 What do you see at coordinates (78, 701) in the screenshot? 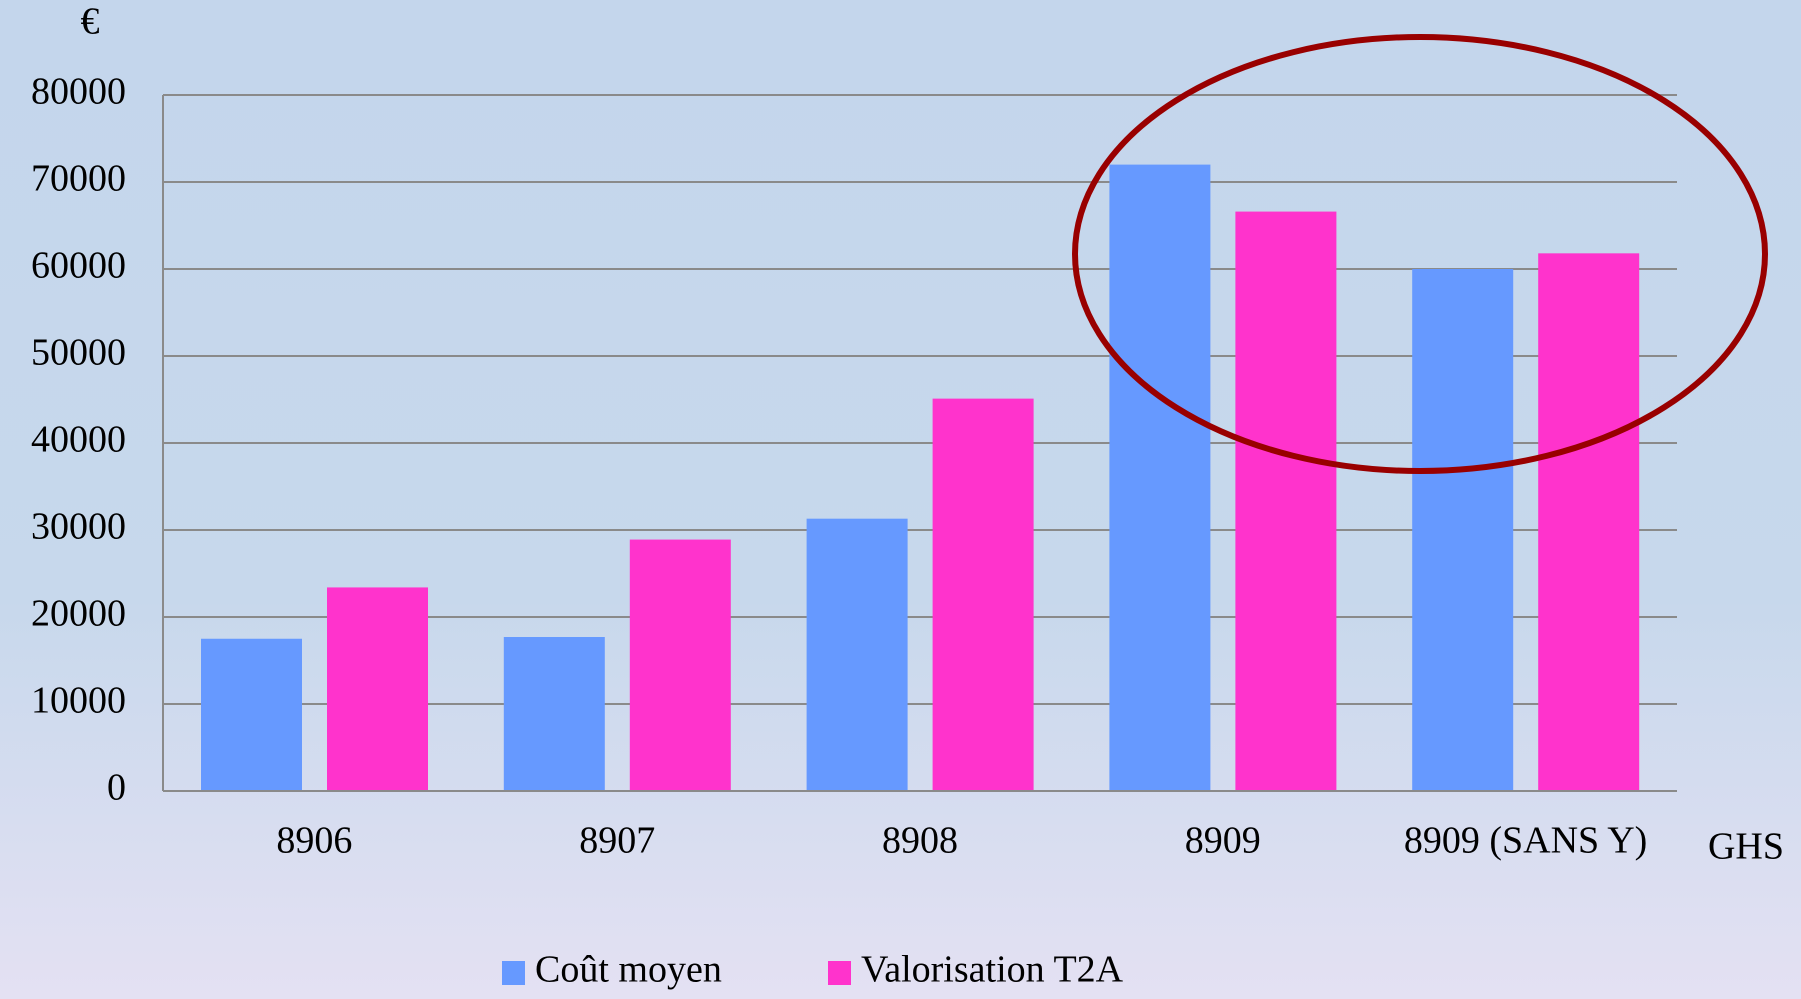
I see `y-tick-label: 10000` at bounding box center [78, 701].